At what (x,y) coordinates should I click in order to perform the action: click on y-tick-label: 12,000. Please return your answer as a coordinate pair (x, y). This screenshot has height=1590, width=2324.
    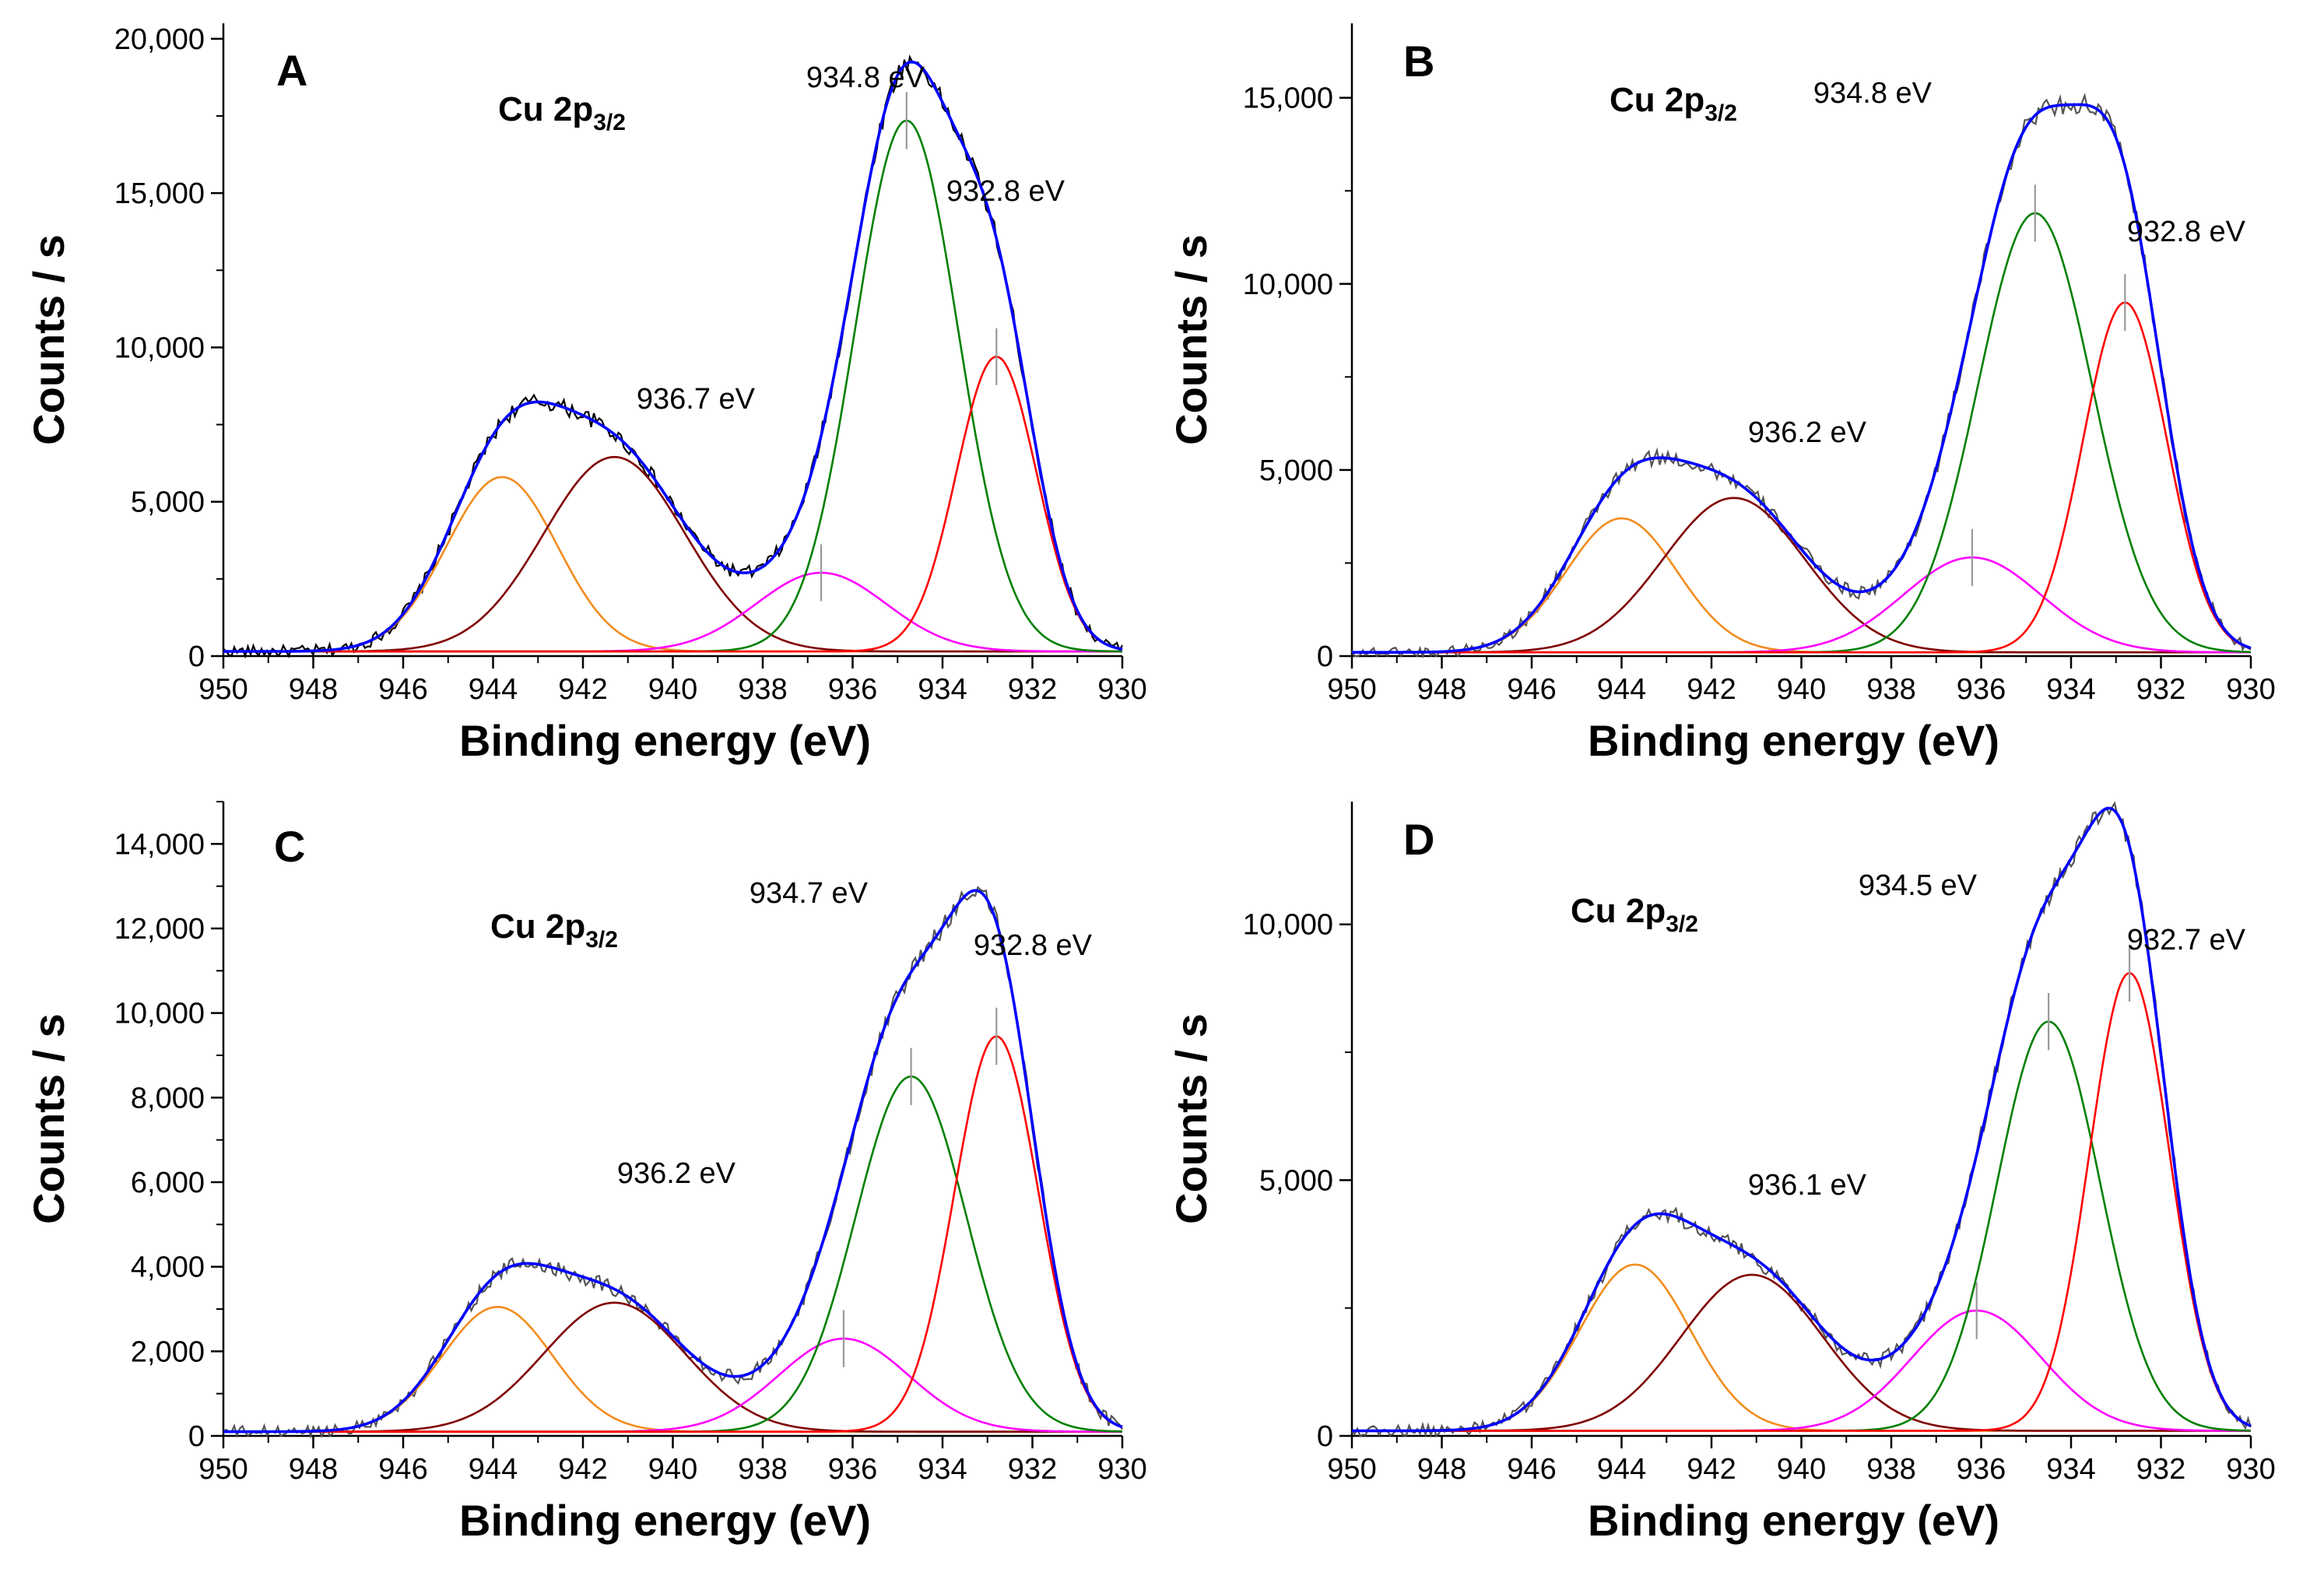
    Looking at the image, I should click on (159, 930).